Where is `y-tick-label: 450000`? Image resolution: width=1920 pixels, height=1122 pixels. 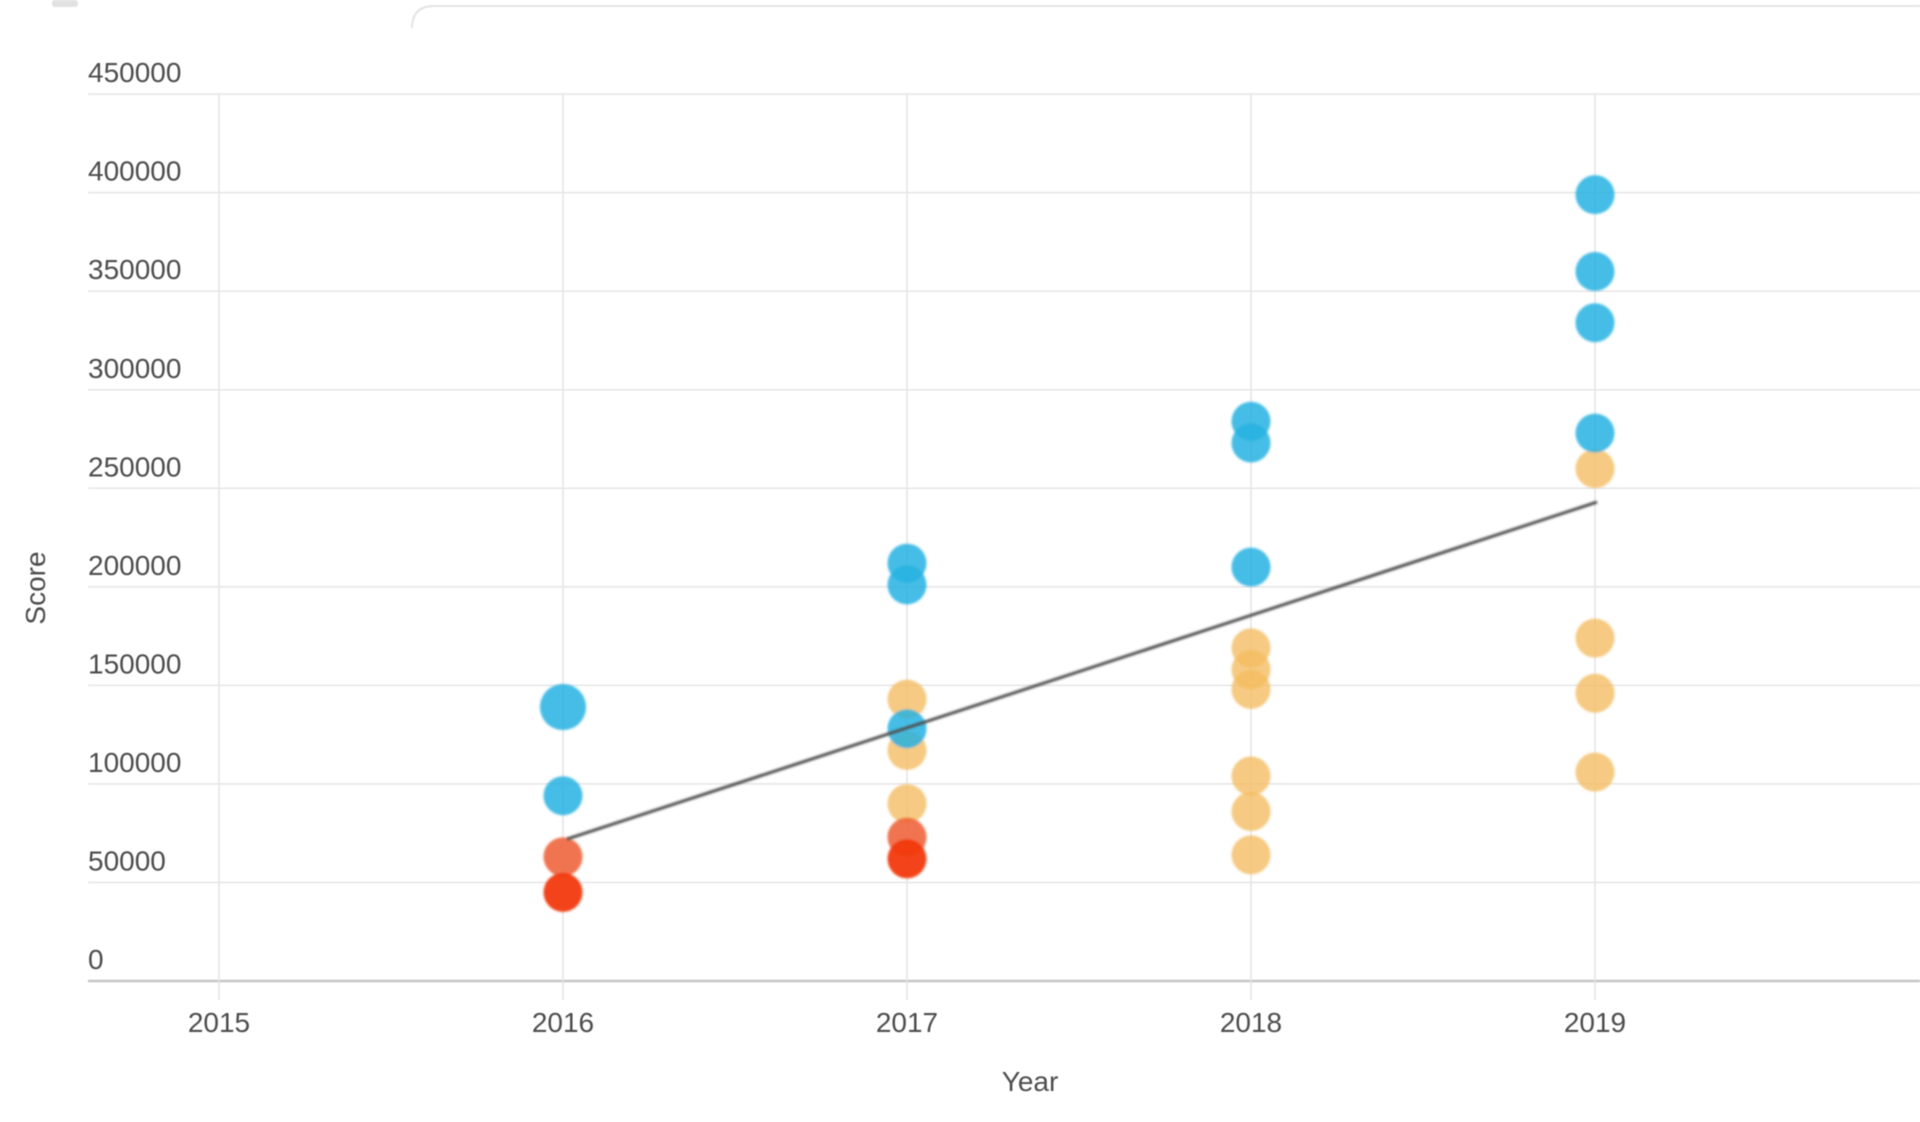 y-tick-label: 450000 is located at coordinates (134, 72).